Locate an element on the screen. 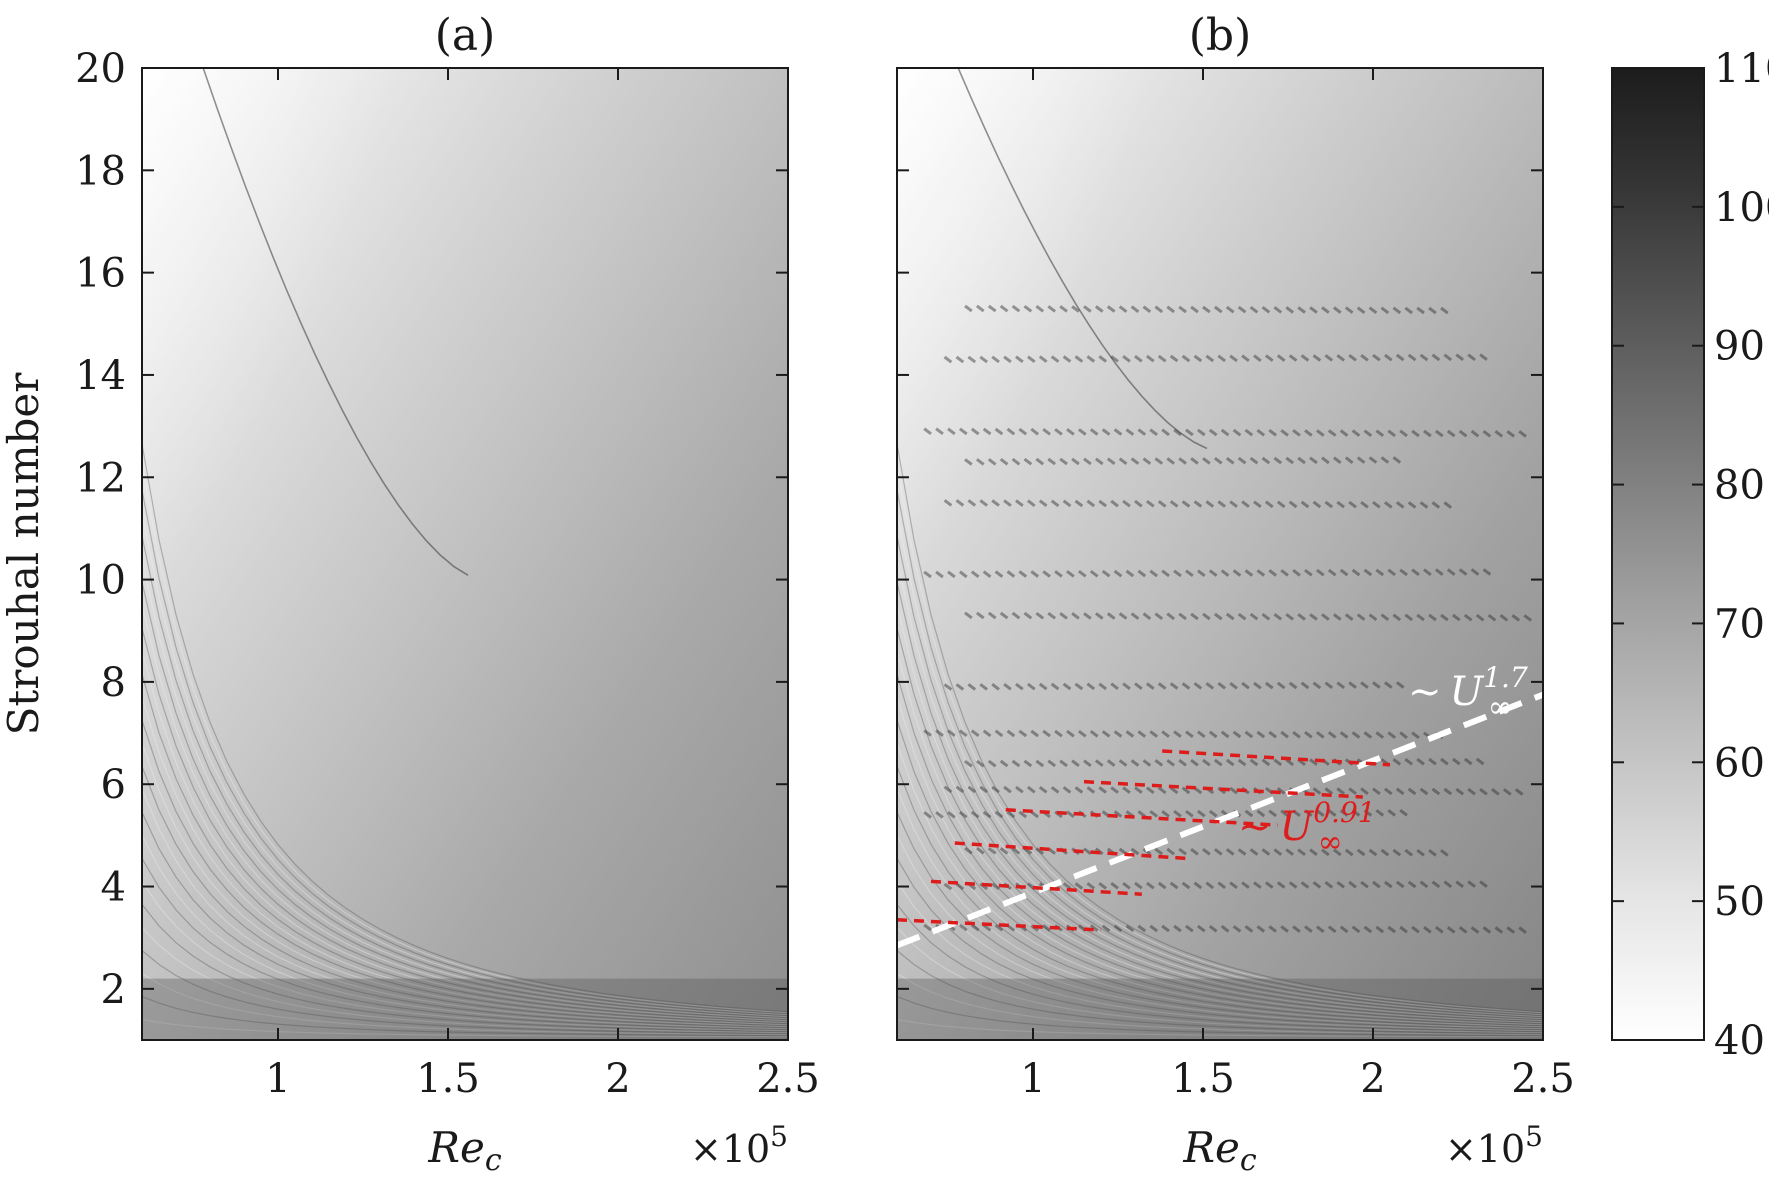  colorbar-tick-label: 90 is located at coordinates (1739, 347).